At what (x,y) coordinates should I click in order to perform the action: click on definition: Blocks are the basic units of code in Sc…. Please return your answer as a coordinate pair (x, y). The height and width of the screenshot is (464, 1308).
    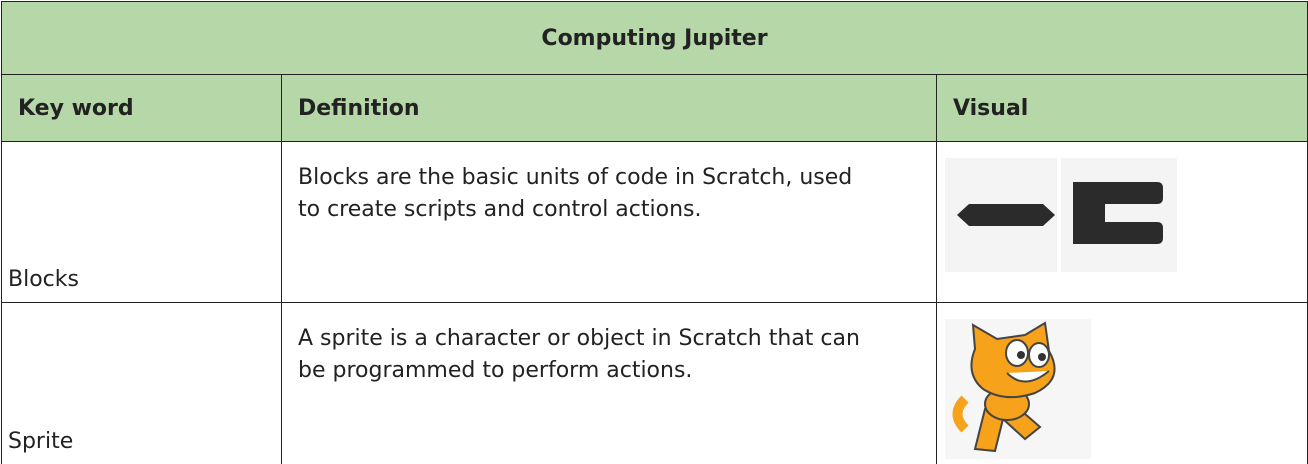
    Looking at the image, I should click on (575, 193).